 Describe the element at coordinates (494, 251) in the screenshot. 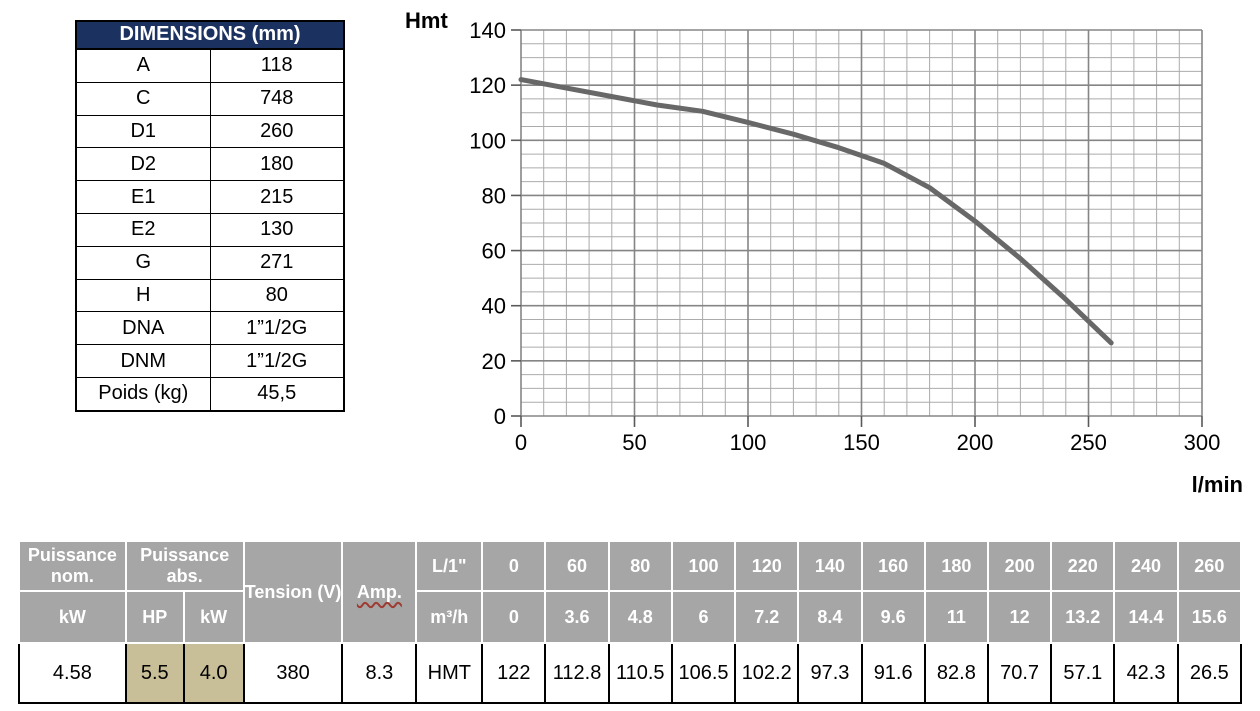

I see `tick-label: 60` at that location.